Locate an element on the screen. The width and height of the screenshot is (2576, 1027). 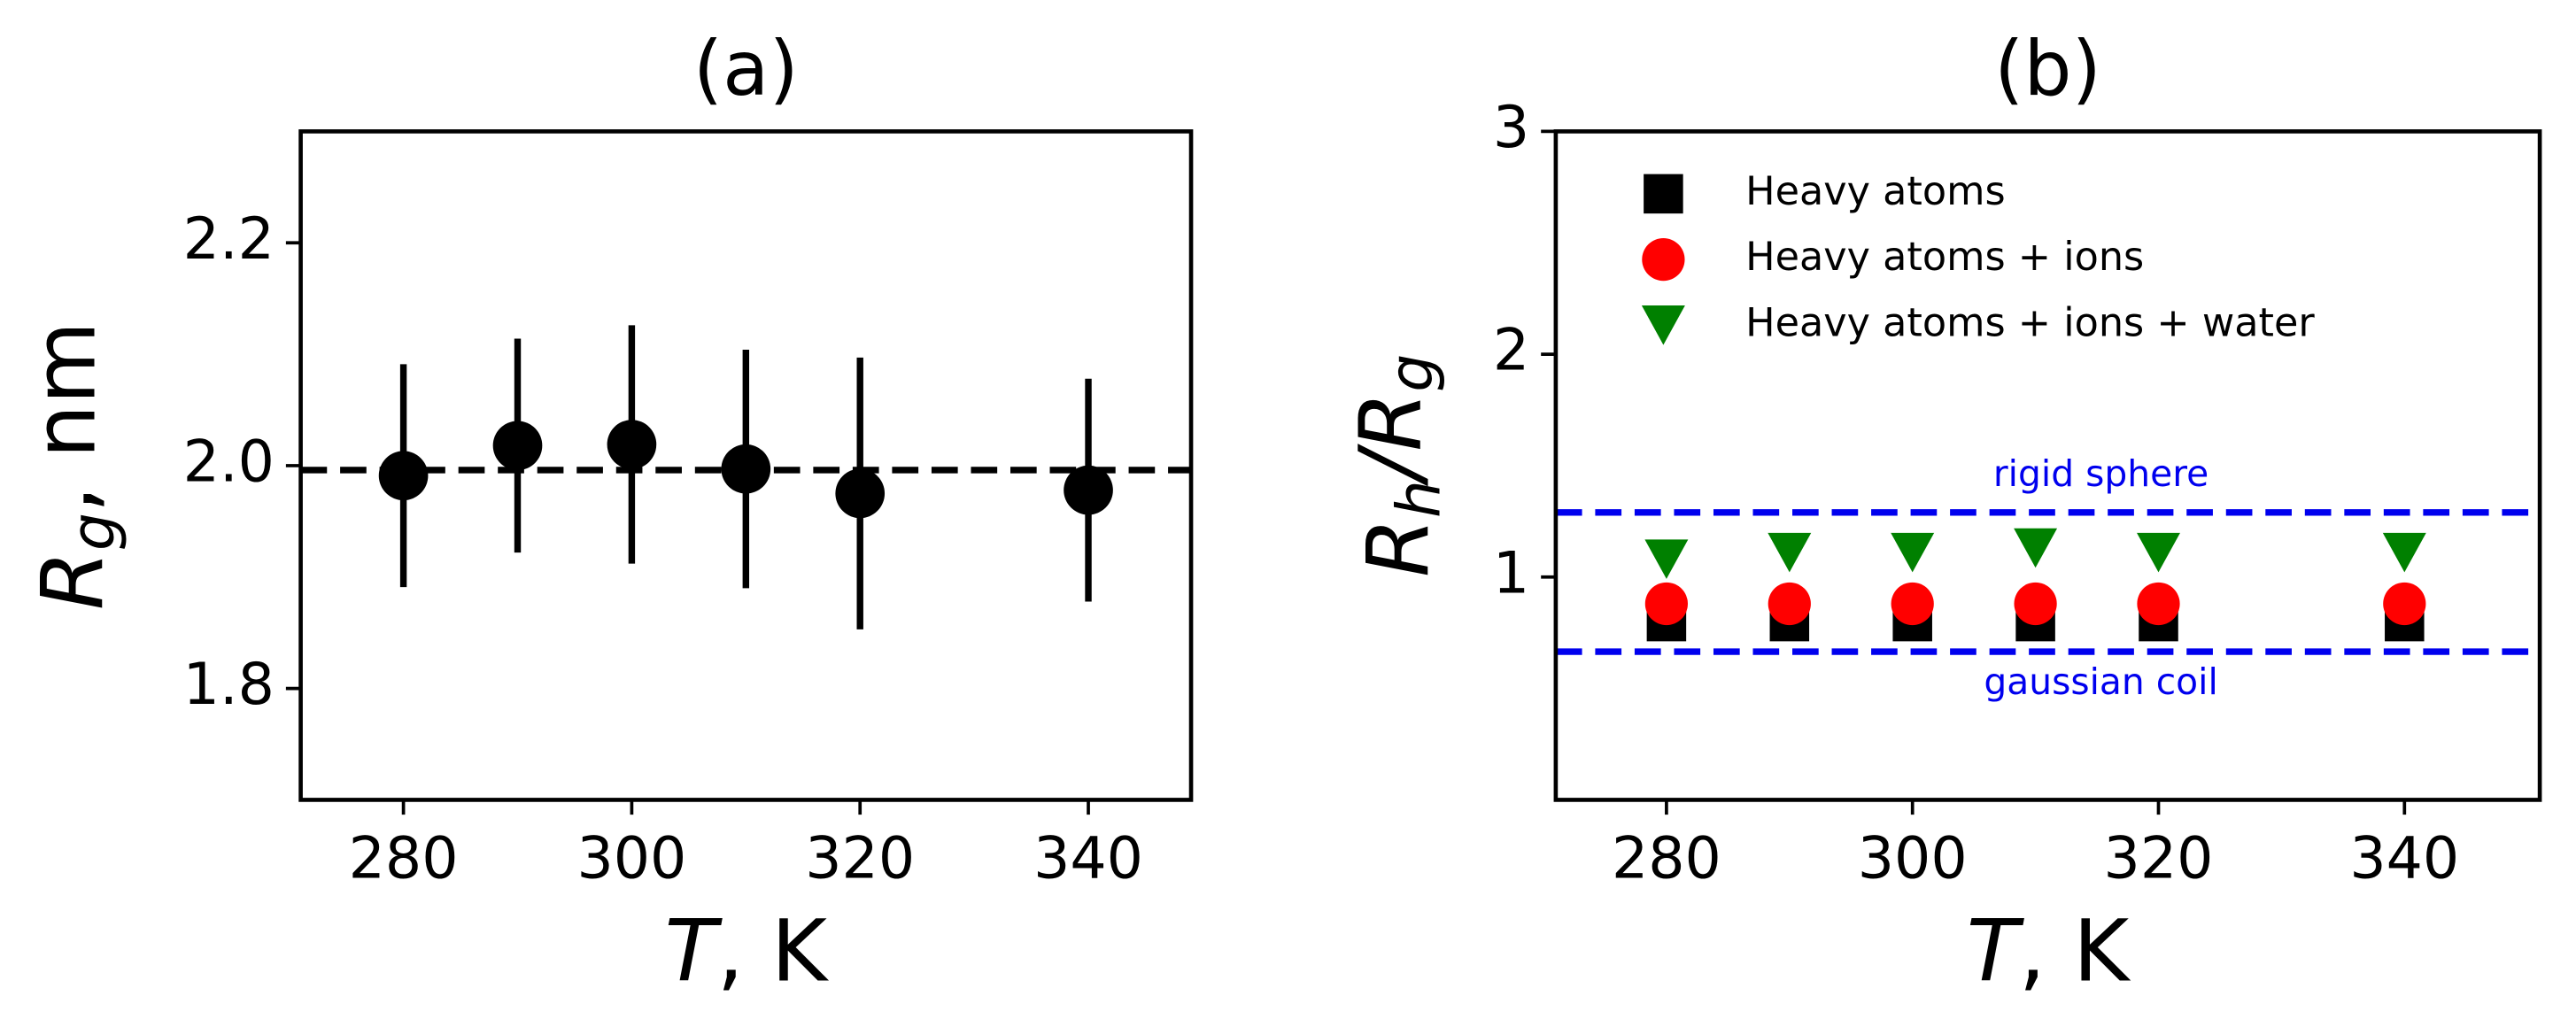
y-tick-label: 2.0 is located at coordinates (229, 462).